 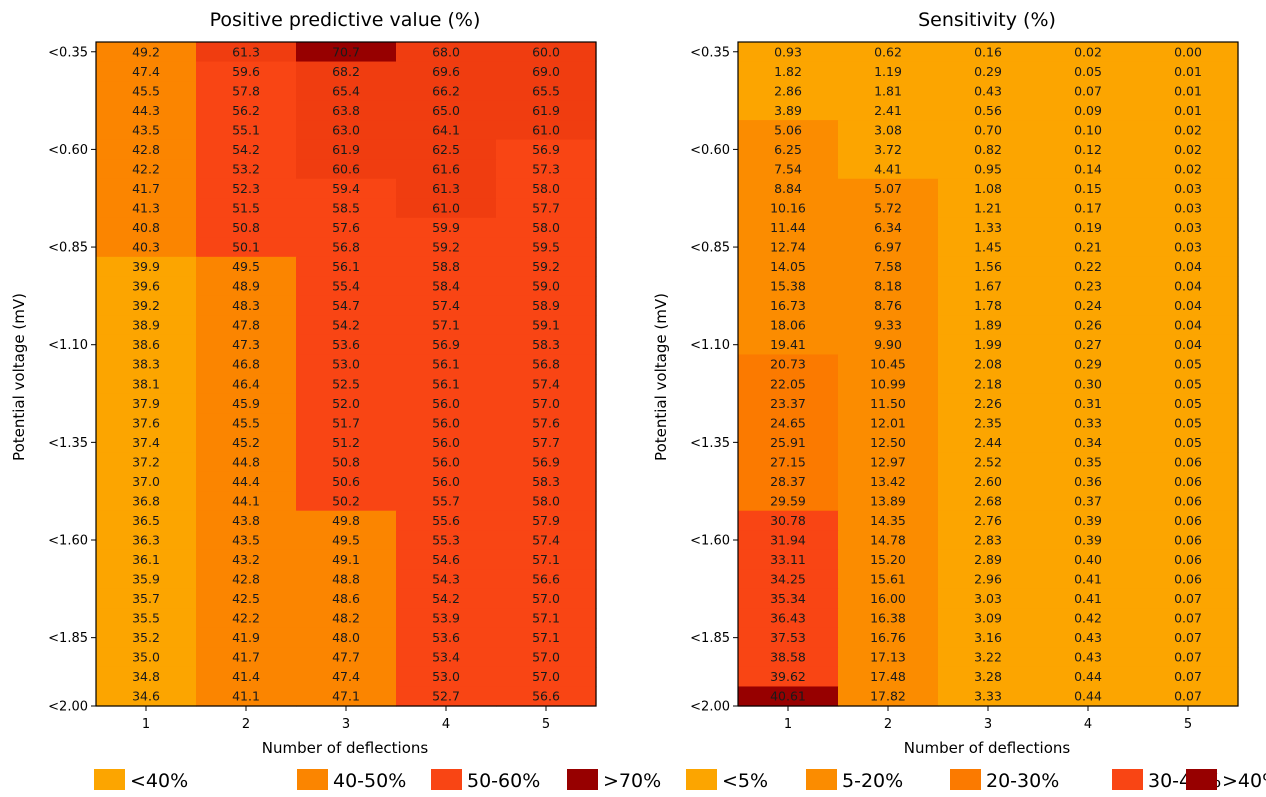 What do you see at coordinates (546, 422) in the screenshot?
I see `cell-value-label: 57.6` at bounding box center [546, 422].